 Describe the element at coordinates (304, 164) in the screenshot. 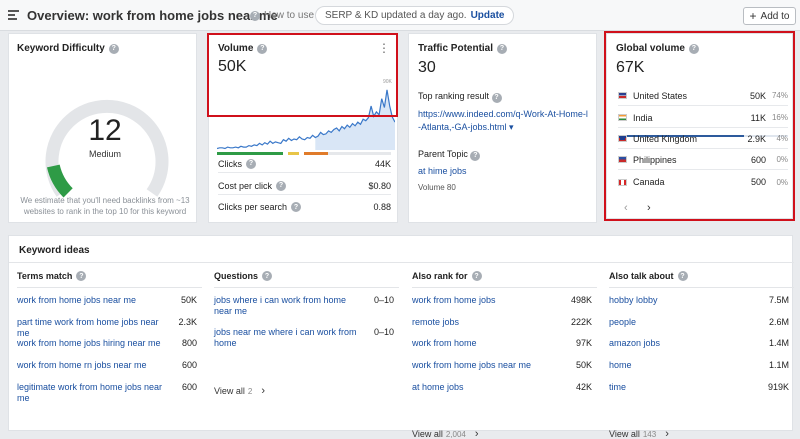

I see `clicks-row: Clicks? 44K` at that location.